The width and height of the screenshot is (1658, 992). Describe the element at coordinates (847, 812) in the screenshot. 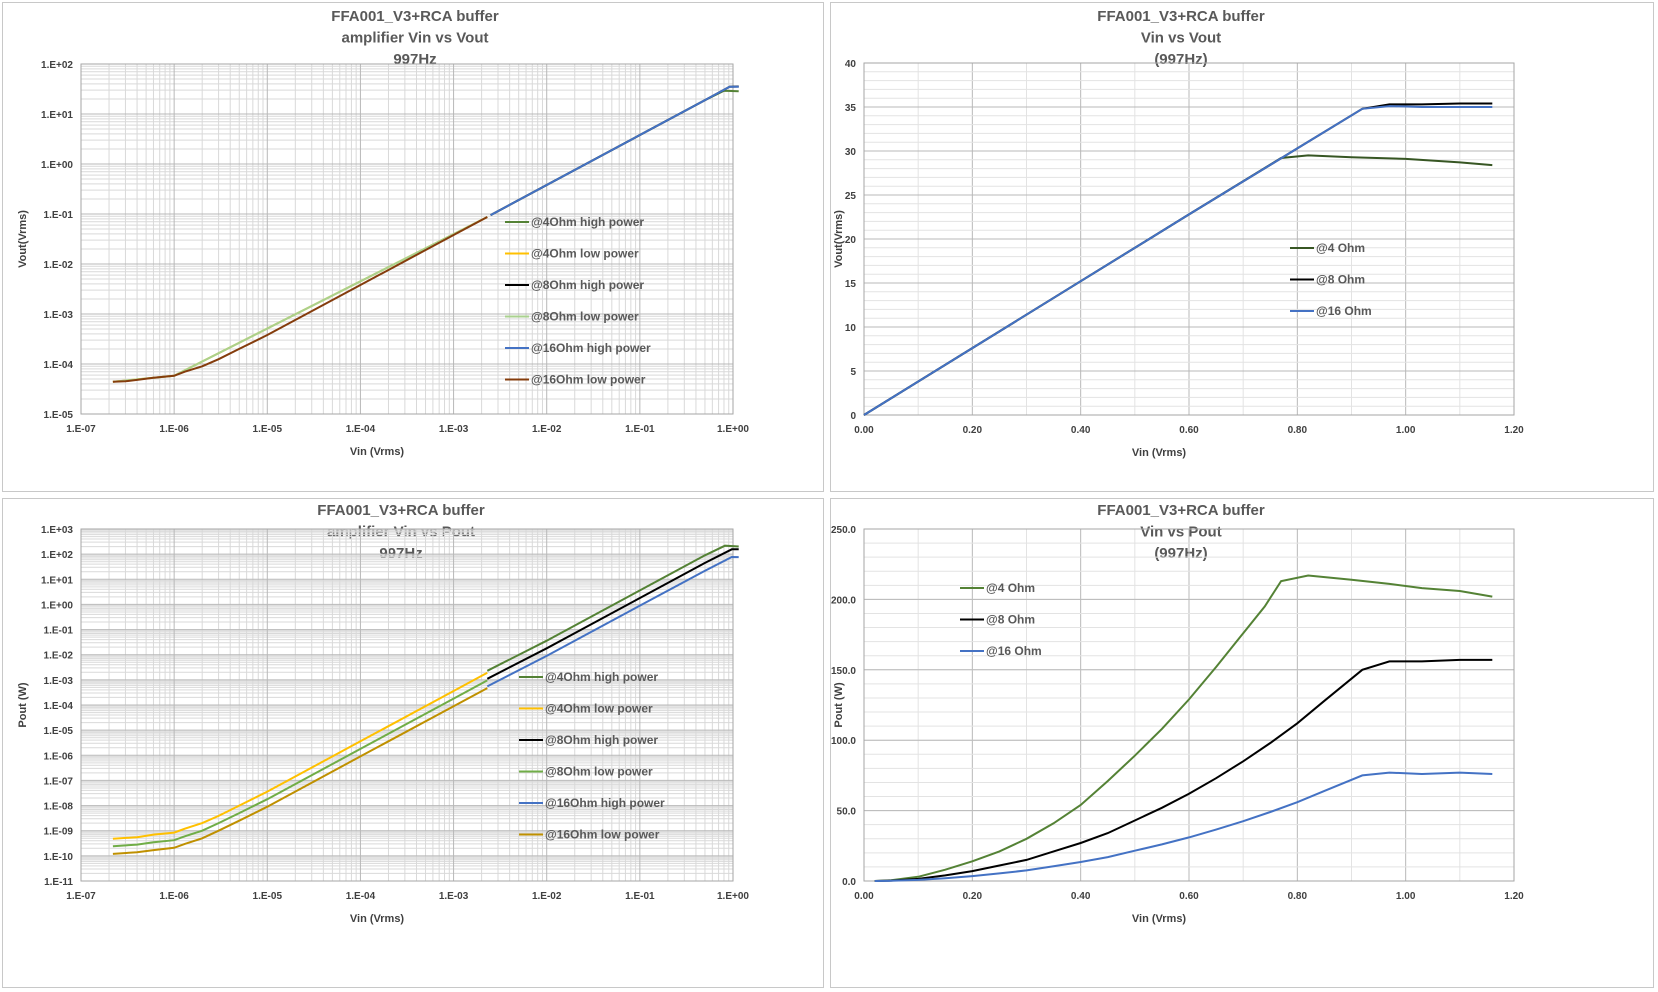

I see `y-tick-label: 50.0` at that location.